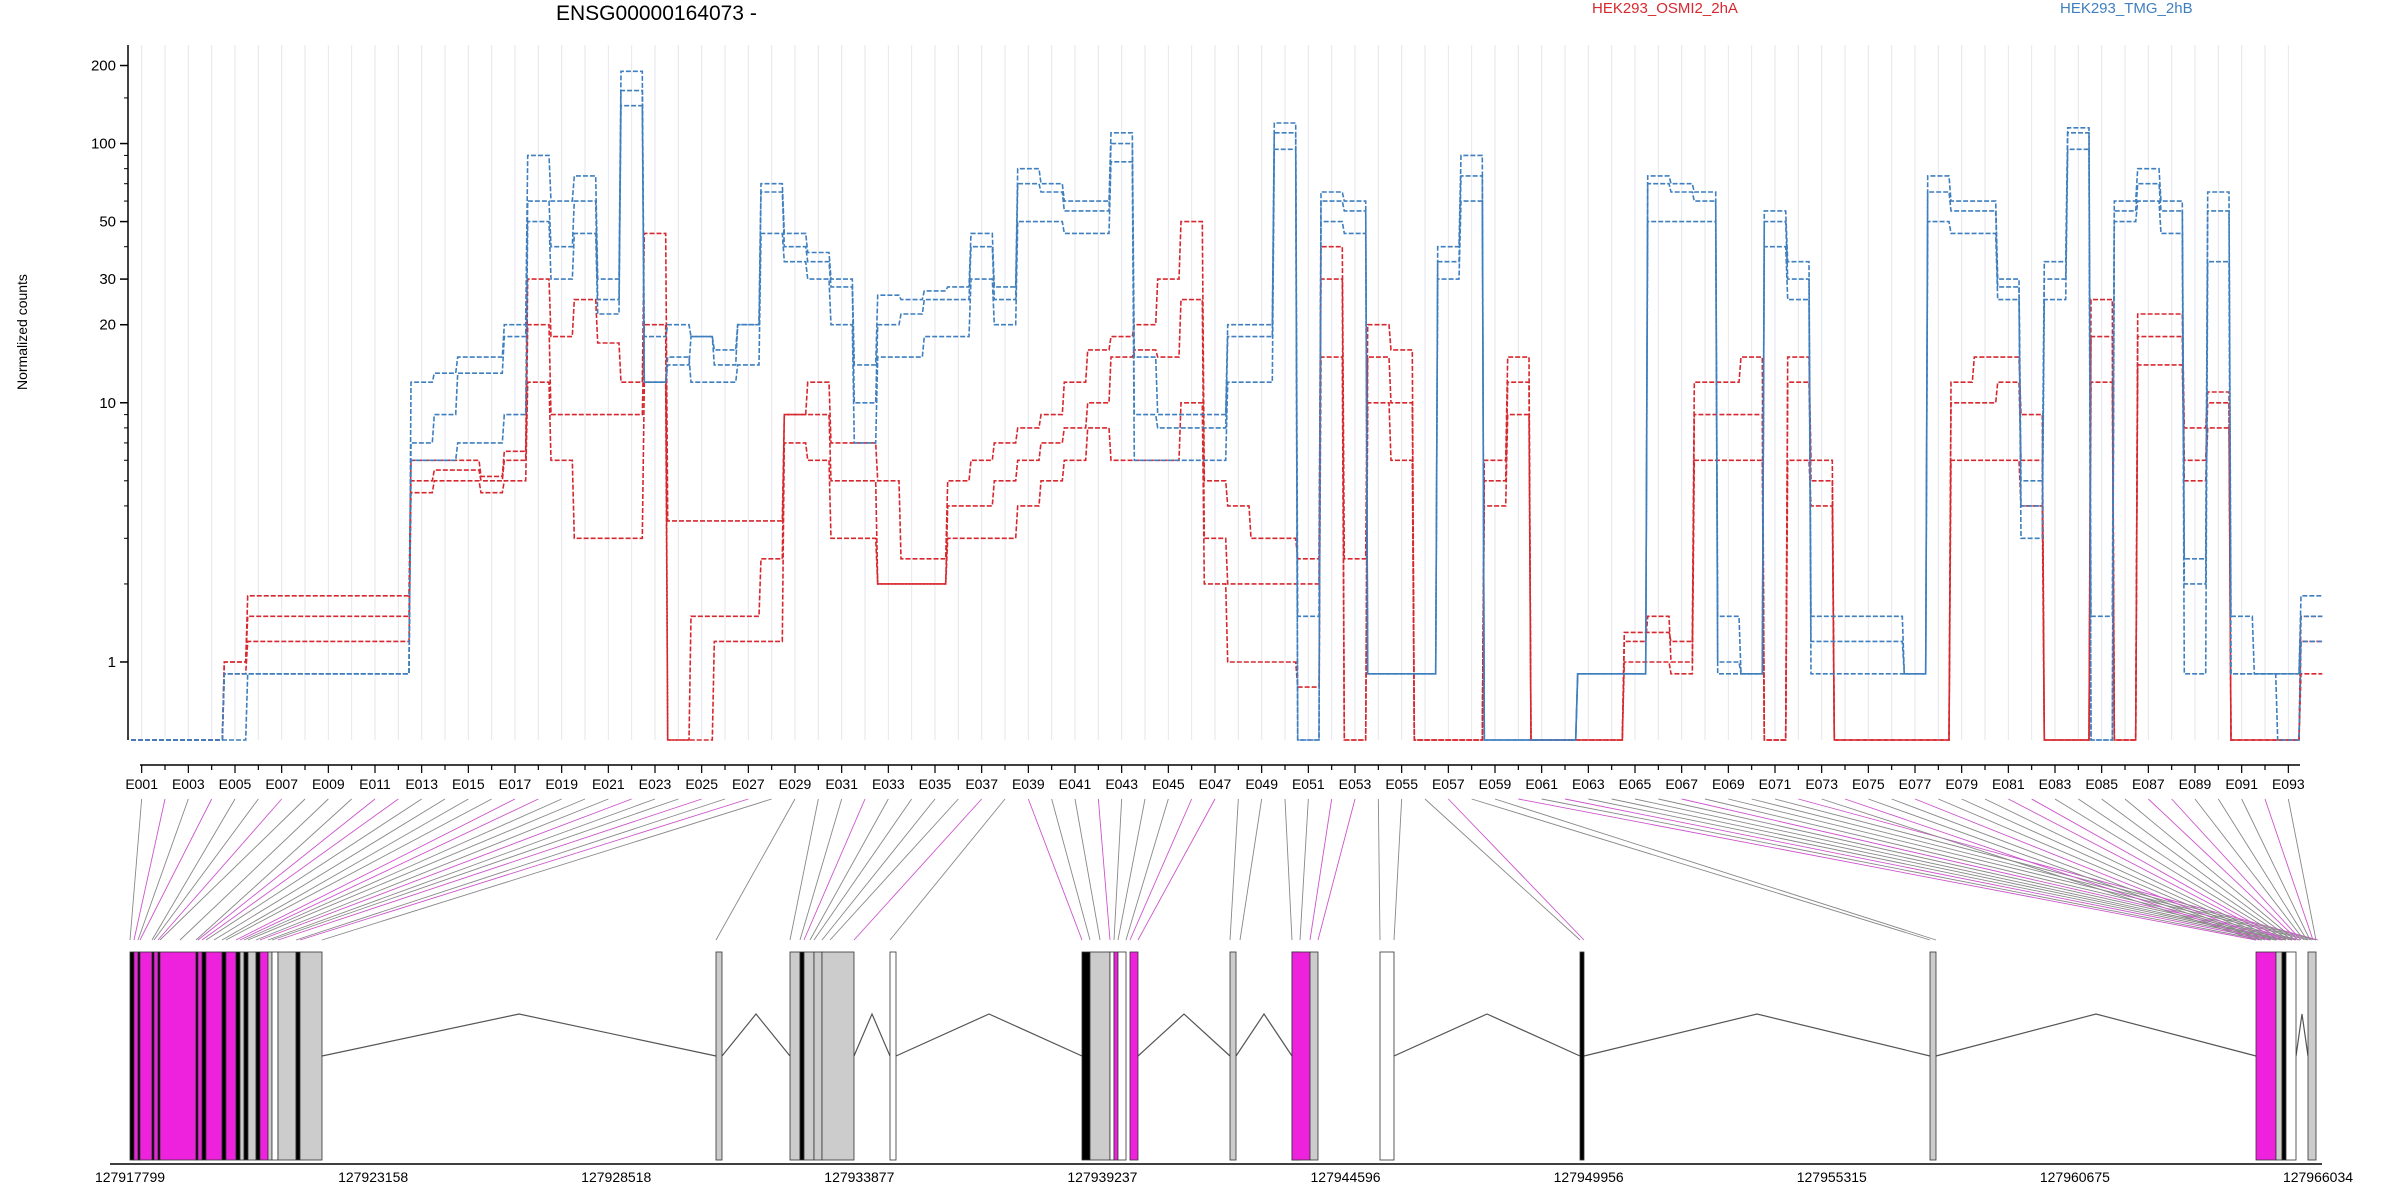  What do you see at coordinates (328, 784) in the screenshot?
I see `exon-tick-label: E009` at bounding box center [328, 784].